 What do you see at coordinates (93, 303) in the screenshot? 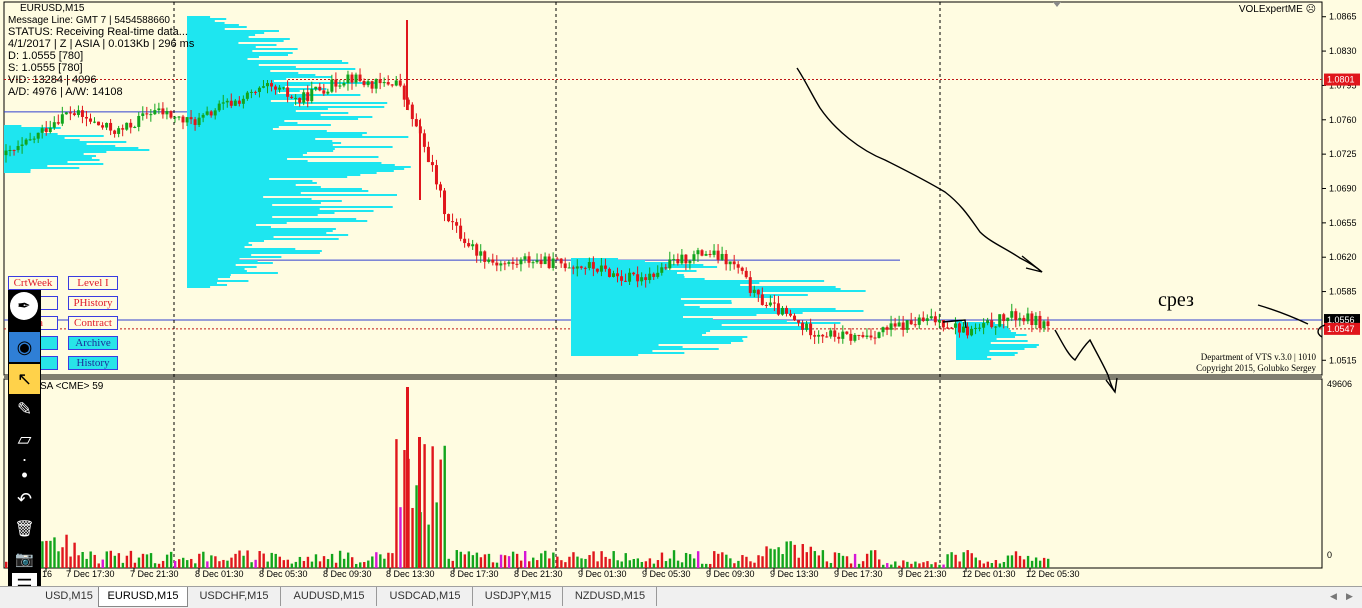
I see `vts-button-phistory: PHistory` at bounding box center [93, 303].